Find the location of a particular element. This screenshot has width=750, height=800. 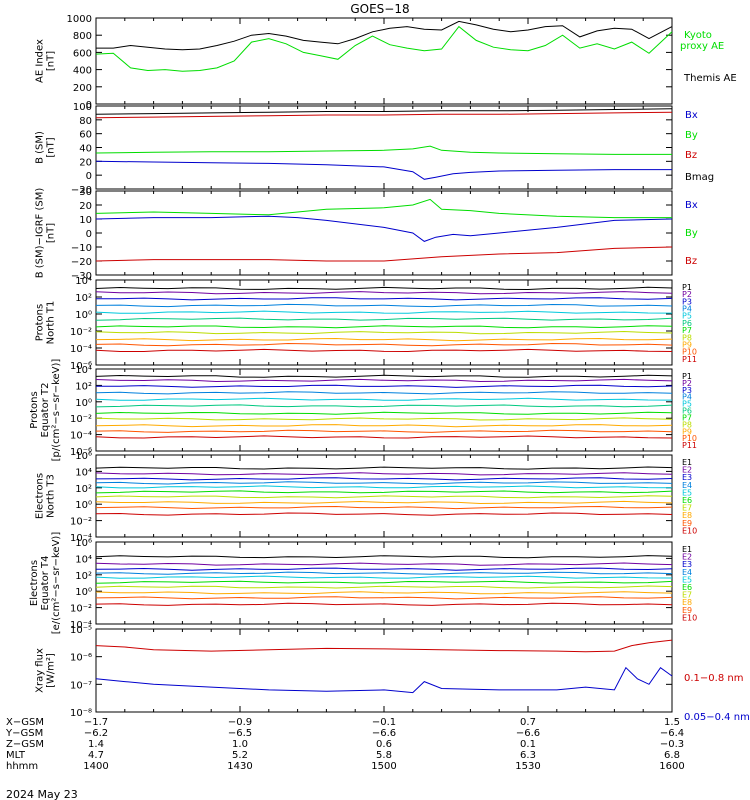

legend-entry: P10 is located at coordinates (689, 352).